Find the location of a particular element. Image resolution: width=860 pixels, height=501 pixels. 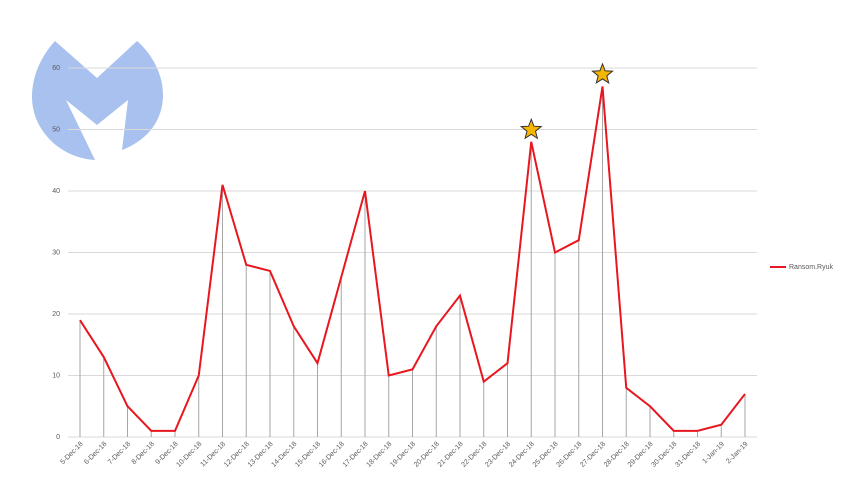

x-tick-label: 8-Dec-18 is located at coordinates (143, 453).